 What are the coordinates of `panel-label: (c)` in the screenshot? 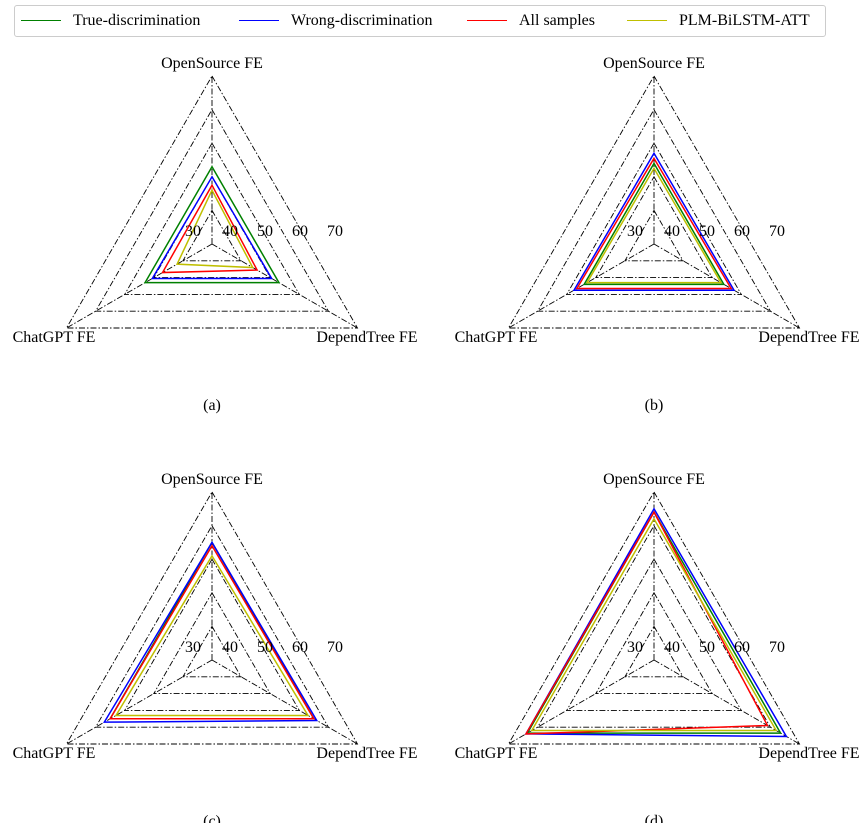 It's located at (212, 818).